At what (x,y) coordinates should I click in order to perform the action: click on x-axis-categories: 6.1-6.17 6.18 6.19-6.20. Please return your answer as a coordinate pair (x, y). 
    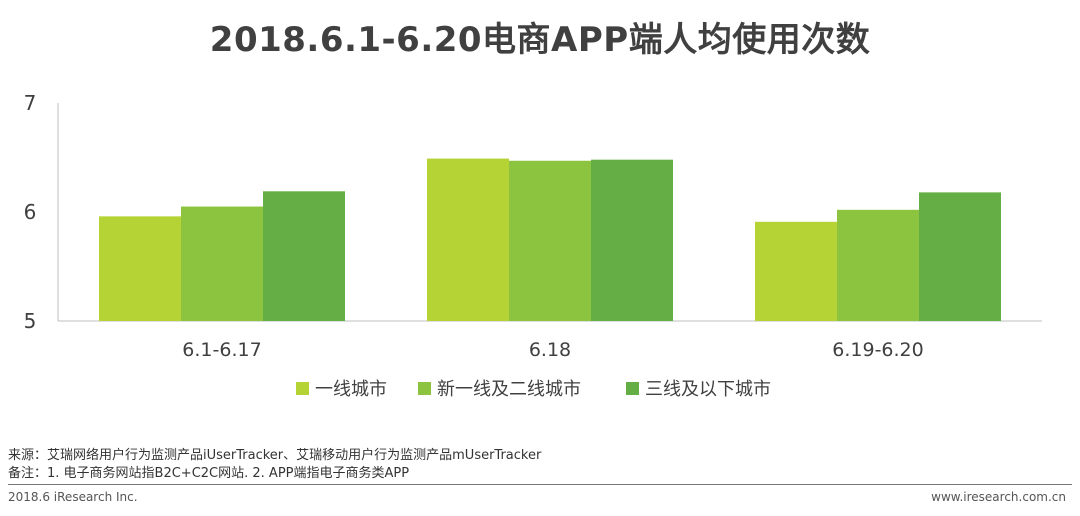
    Looking at the image, I should click on (552, 350).